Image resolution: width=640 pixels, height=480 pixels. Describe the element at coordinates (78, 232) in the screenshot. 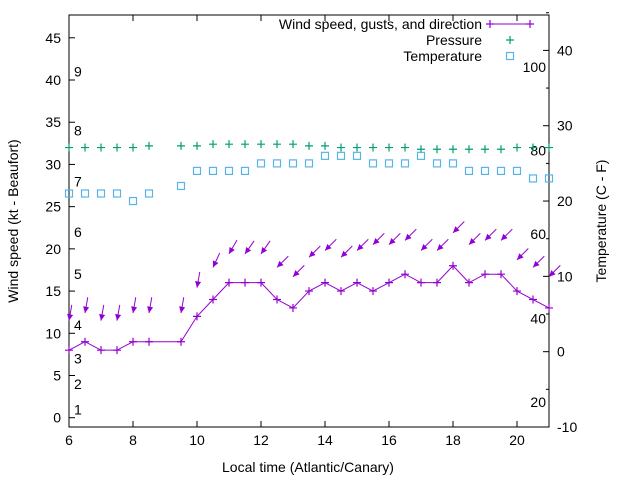

I see `beaufort-label: 6` at that location.